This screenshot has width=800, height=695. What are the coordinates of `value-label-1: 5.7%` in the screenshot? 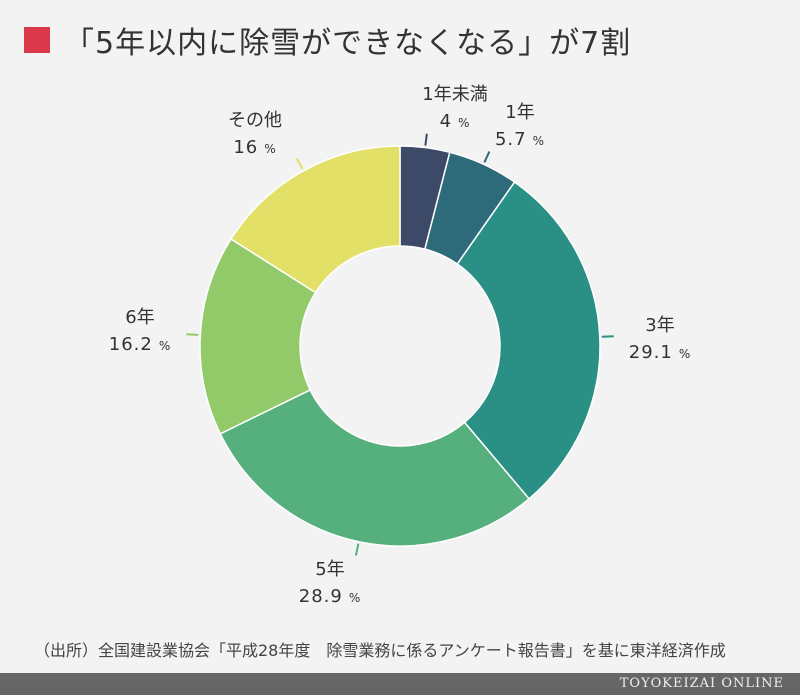 It's located at (520, 139).